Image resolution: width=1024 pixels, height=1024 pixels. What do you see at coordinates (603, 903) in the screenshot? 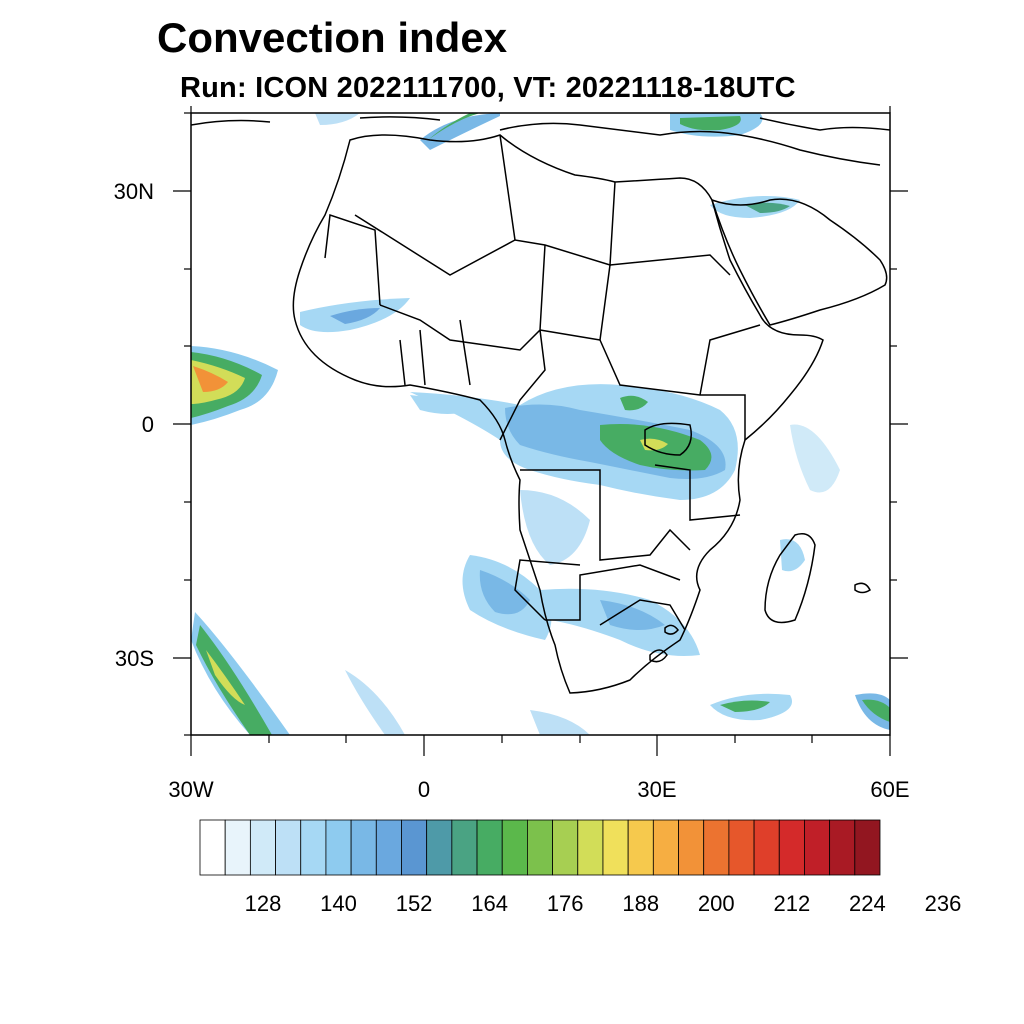
I see `colorbar-labels: 128 140 152 164 176 188 200 212 224 236` at bounding box center [603, 903].